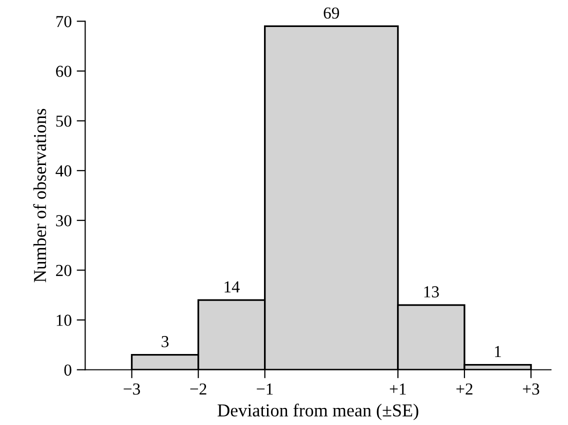 The width and height of the screenshot is (568, 425). I want to click on data-label: 13, so click(431, 292).